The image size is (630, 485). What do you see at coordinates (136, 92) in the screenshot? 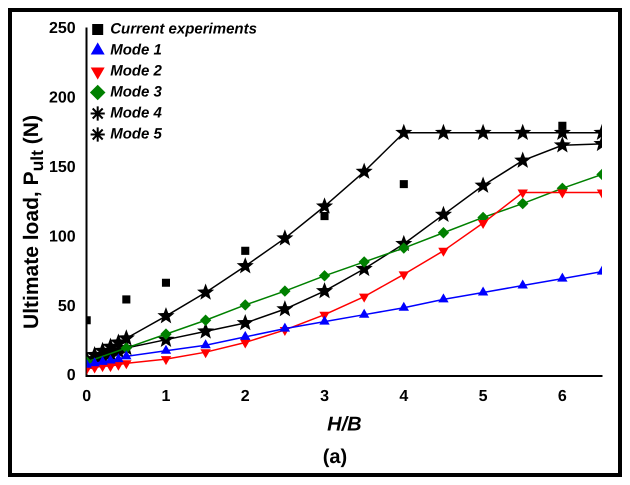
I see `legend-label: Mode 3` at bounding box center [136, 92].